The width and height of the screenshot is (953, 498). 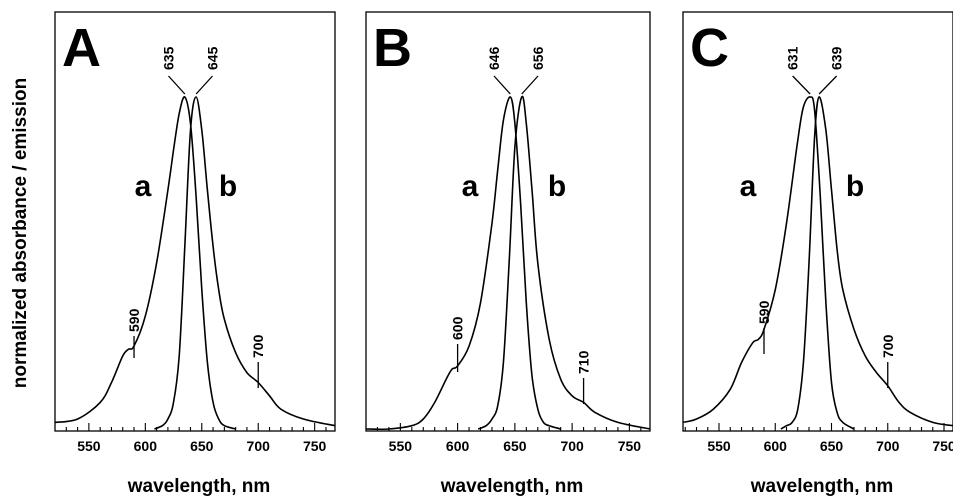 What do you see at coordinates (212, 58) in the screenshot?
I see `peak-annotation: 645` at bounding box center [212, 58].